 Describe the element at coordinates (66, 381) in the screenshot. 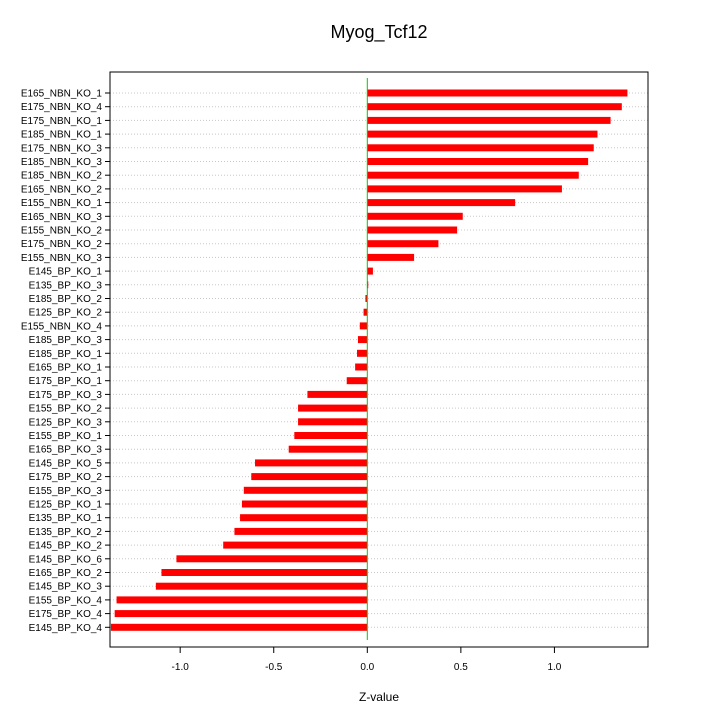

I see `y-tick-label: E175_BP_KO_1` at that location.